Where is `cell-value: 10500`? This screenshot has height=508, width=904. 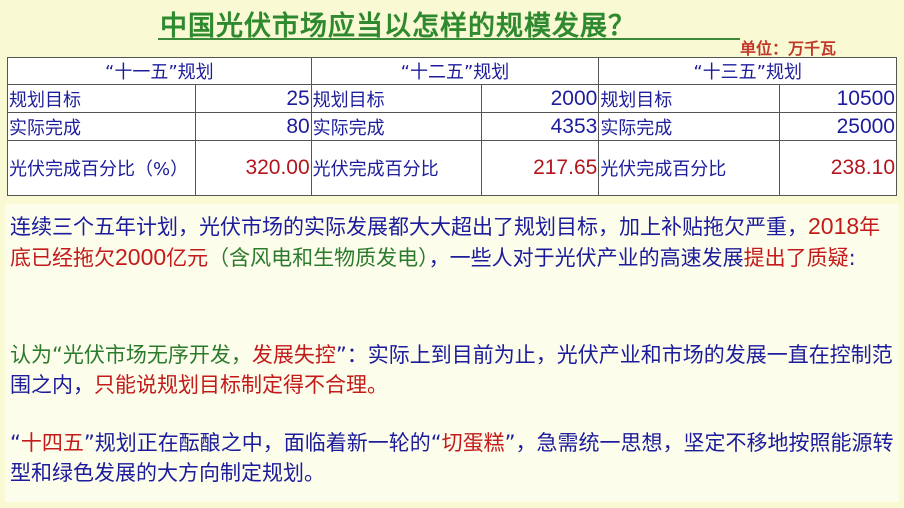 cell-value: 10500 is located at coordinates (838, 98).